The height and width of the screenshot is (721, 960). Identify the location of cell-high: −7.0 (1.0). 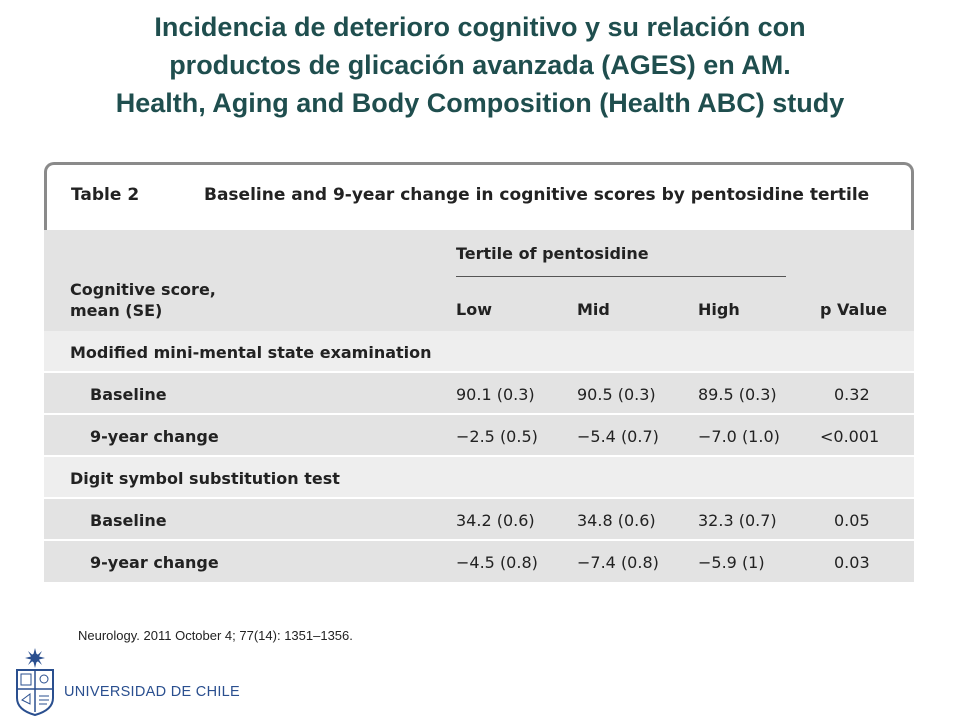
(739, 436).